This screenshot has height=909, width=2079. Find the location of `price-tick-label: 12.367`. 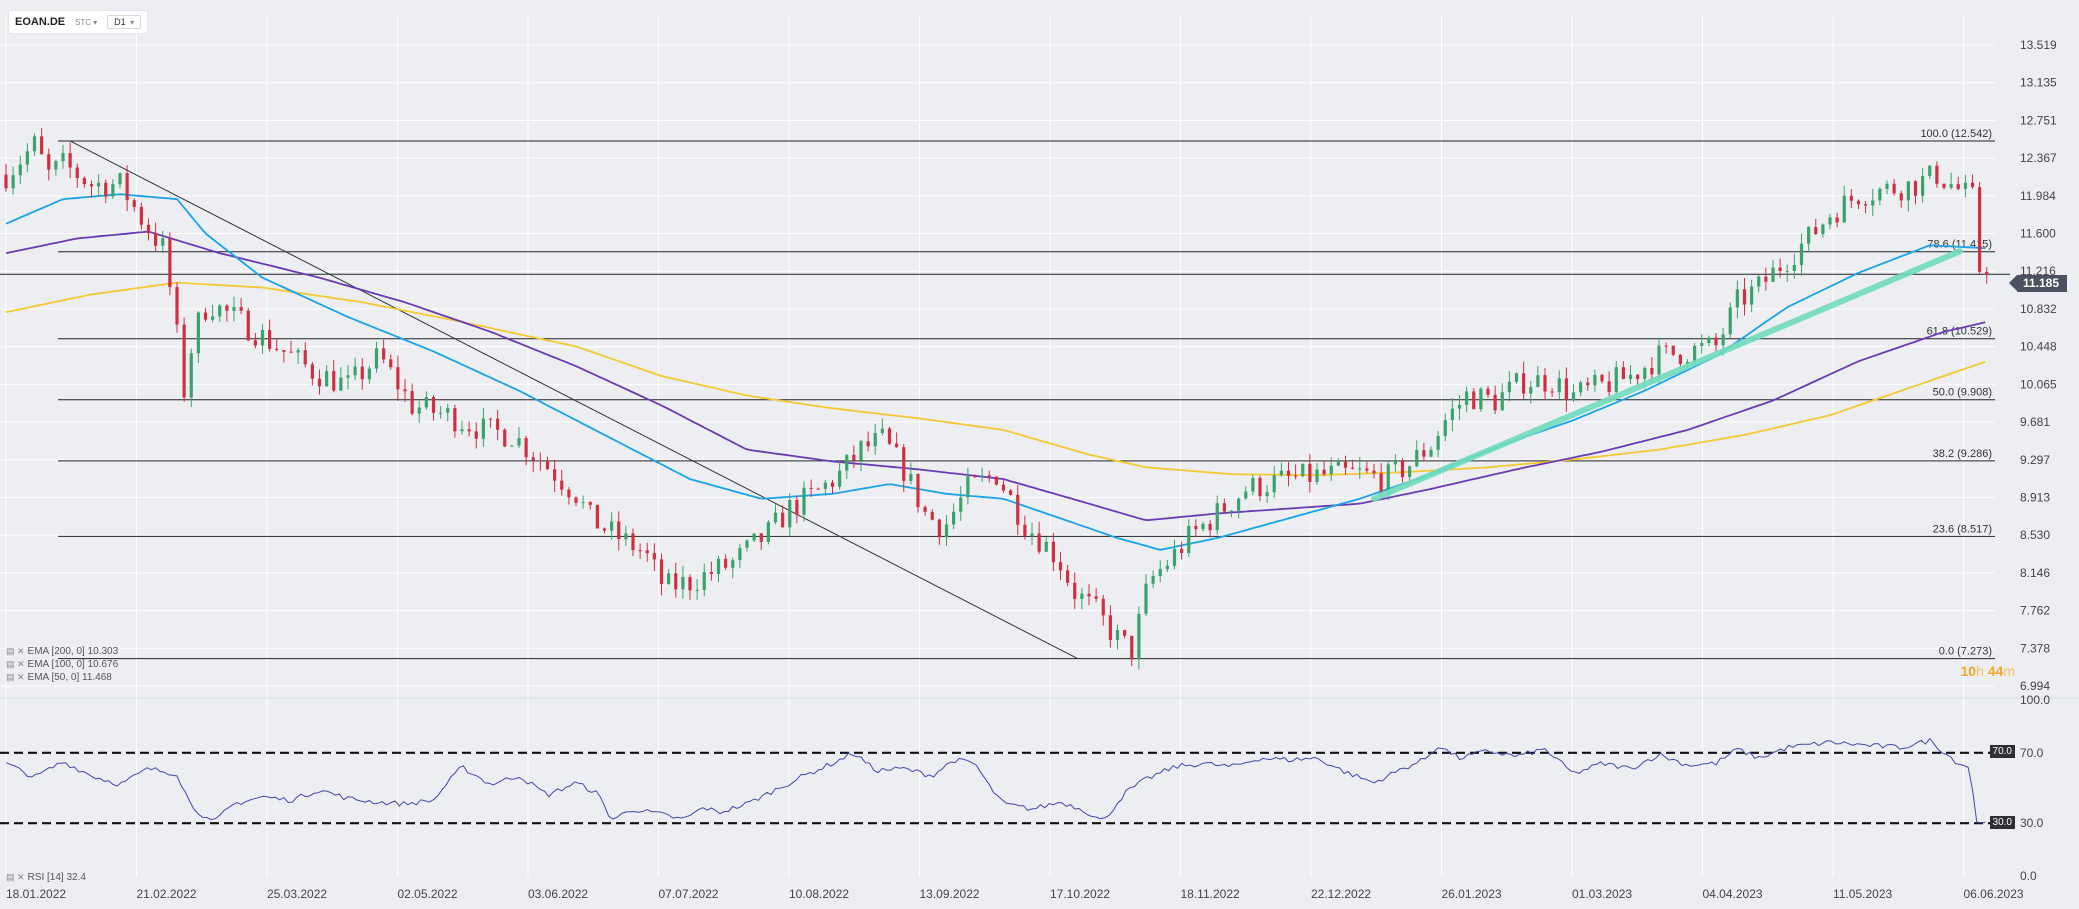

price-tick-label: 12.367 is located at coordinates (2038, 158).